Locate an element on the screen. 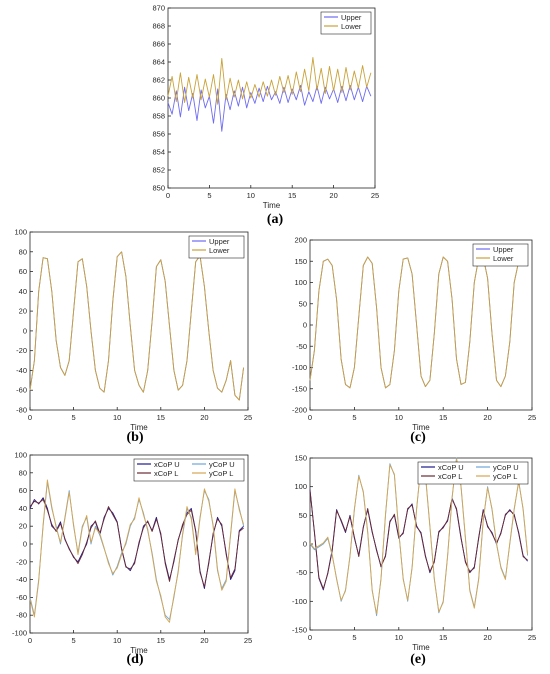  y-tick-label: 854 is located at coordinates (158, 152).